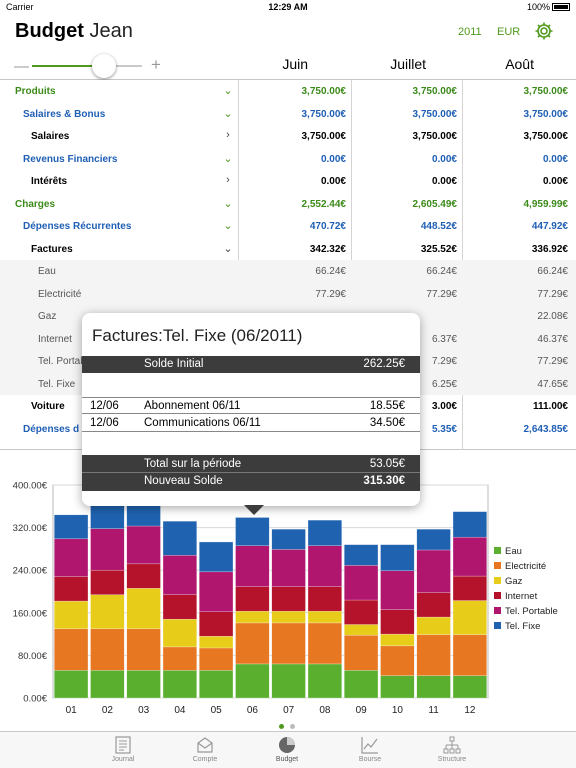 This screenshot has height=768, width=576. I want to click on table-row: Factures ⌄ 342.32€ 325.52€ 336.92€, so click(288, 249).